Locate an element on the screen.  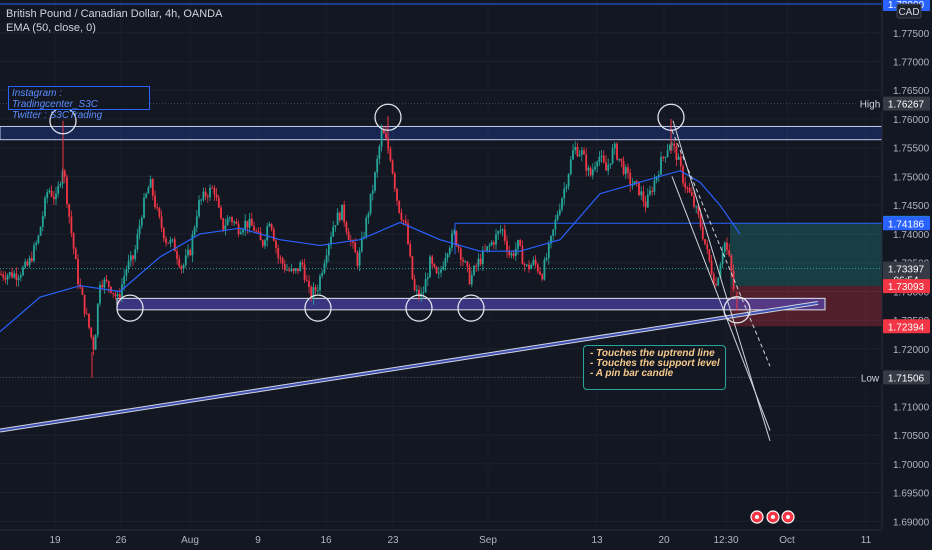
currency-badge is located at coordinates (909, 11).